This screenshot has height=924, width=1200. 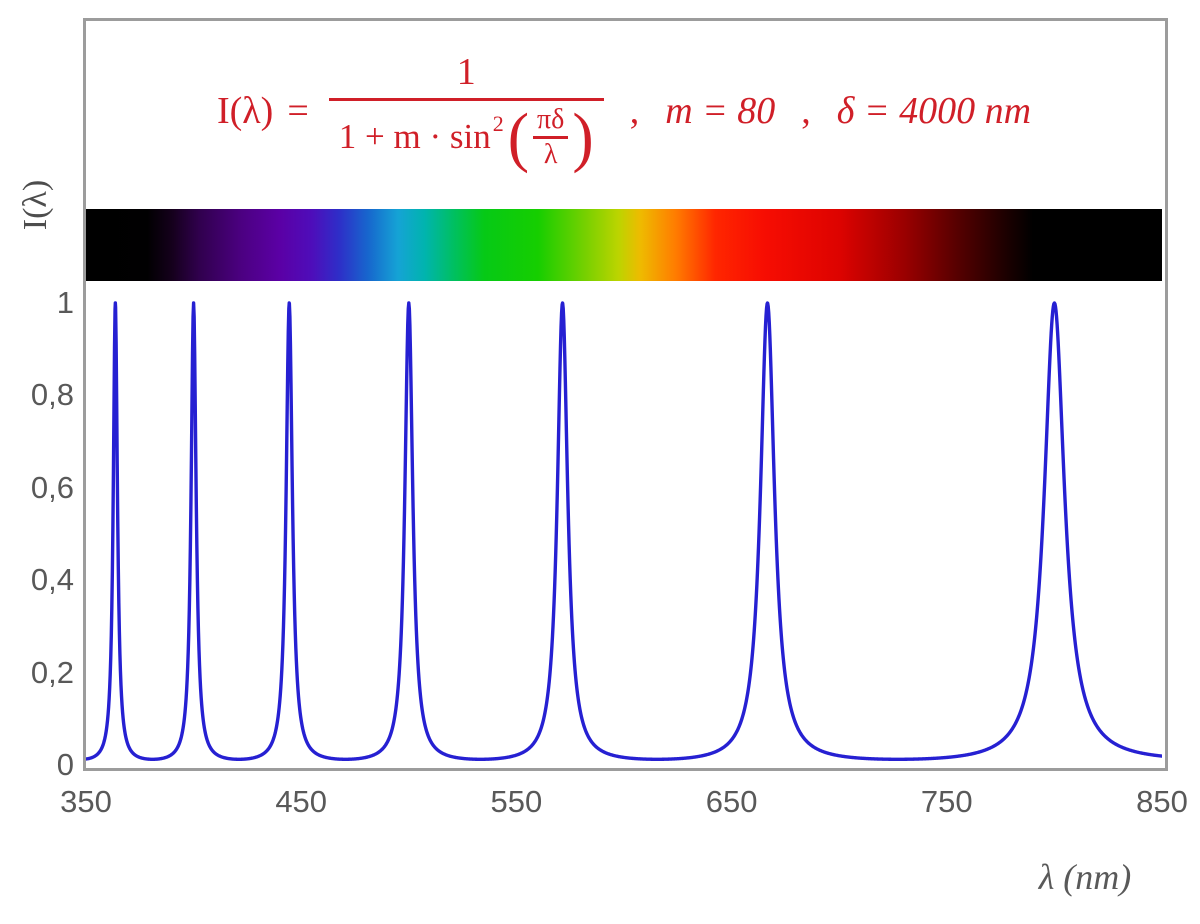 What do you see at coordinates (731, 801) in the screenshot?
I see `x-tick-label: 650` at bounding box center [731, 801].